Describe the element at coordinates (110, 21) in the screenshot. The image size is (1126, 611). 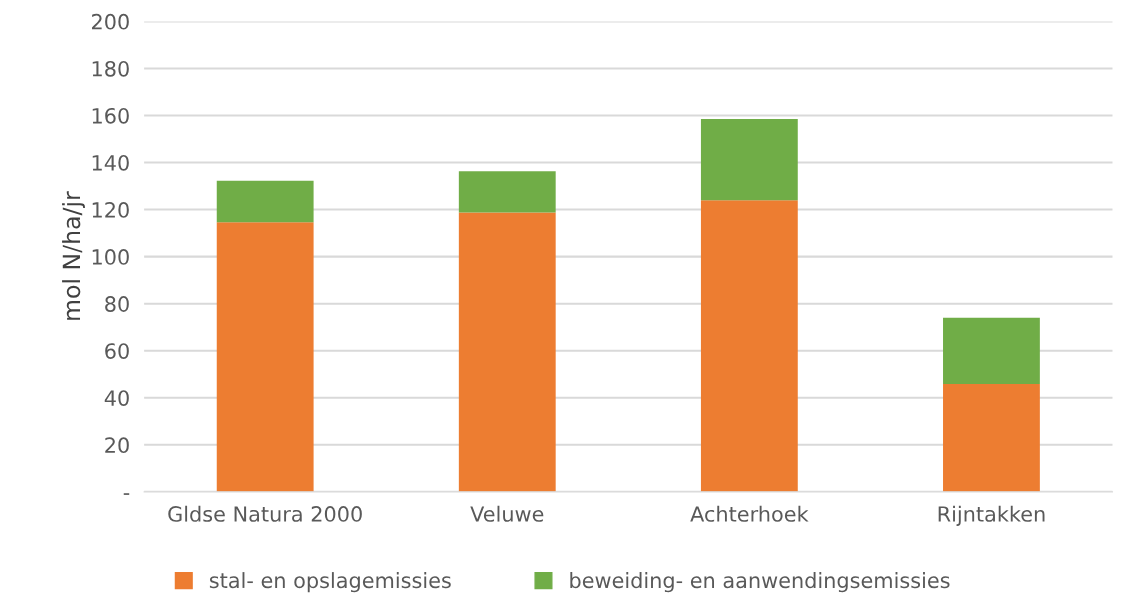
I see `y-tick-label: 200` at that location.